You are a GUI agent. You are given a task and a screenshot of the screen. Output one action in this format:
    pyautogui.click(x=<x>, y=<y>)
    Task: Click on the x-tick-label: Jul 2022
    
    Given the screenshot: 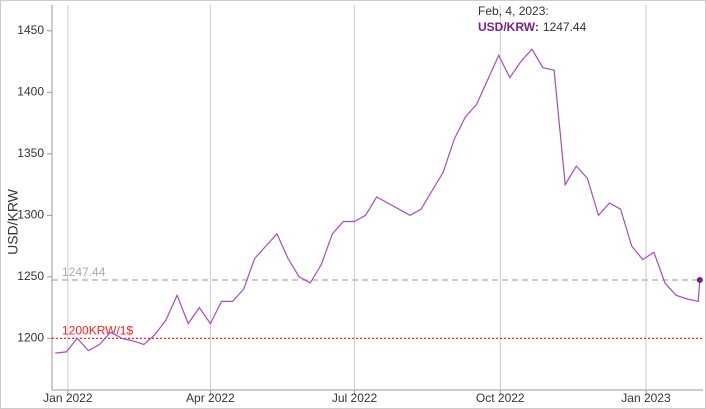 What is the action you would take?
    pyautogui.click(x=355, y=398)
    